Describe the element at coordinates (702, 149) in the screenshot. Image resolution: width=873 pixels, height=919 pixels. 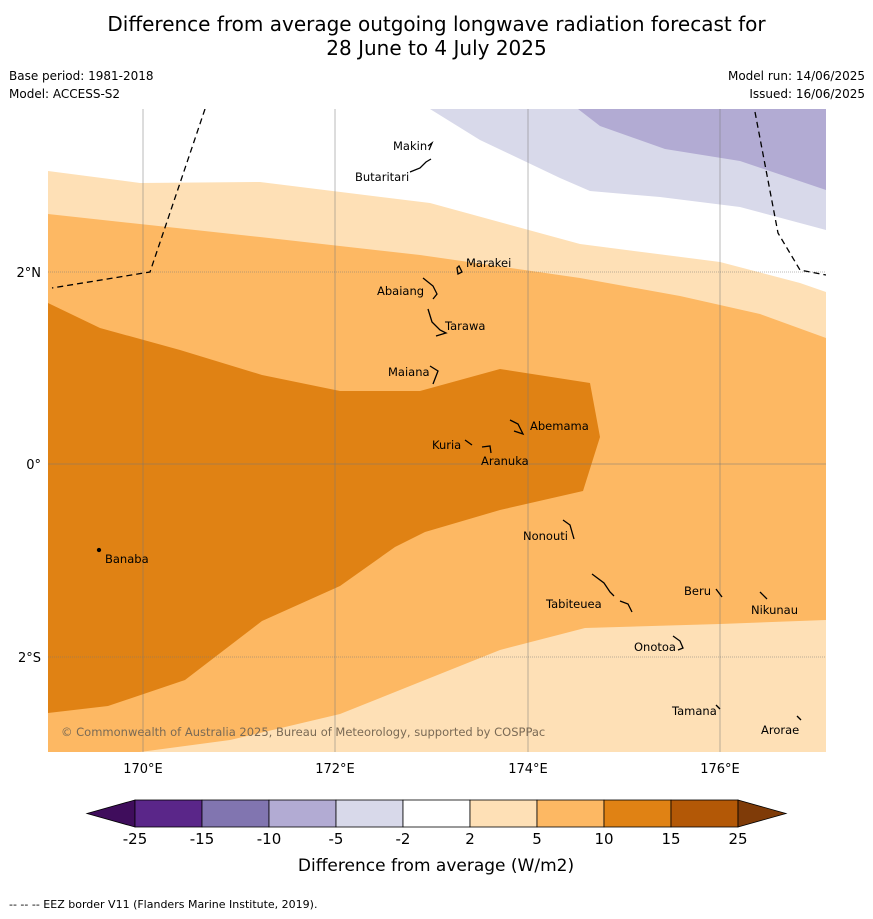
I see `band-minus10-to-minus5` at that location.